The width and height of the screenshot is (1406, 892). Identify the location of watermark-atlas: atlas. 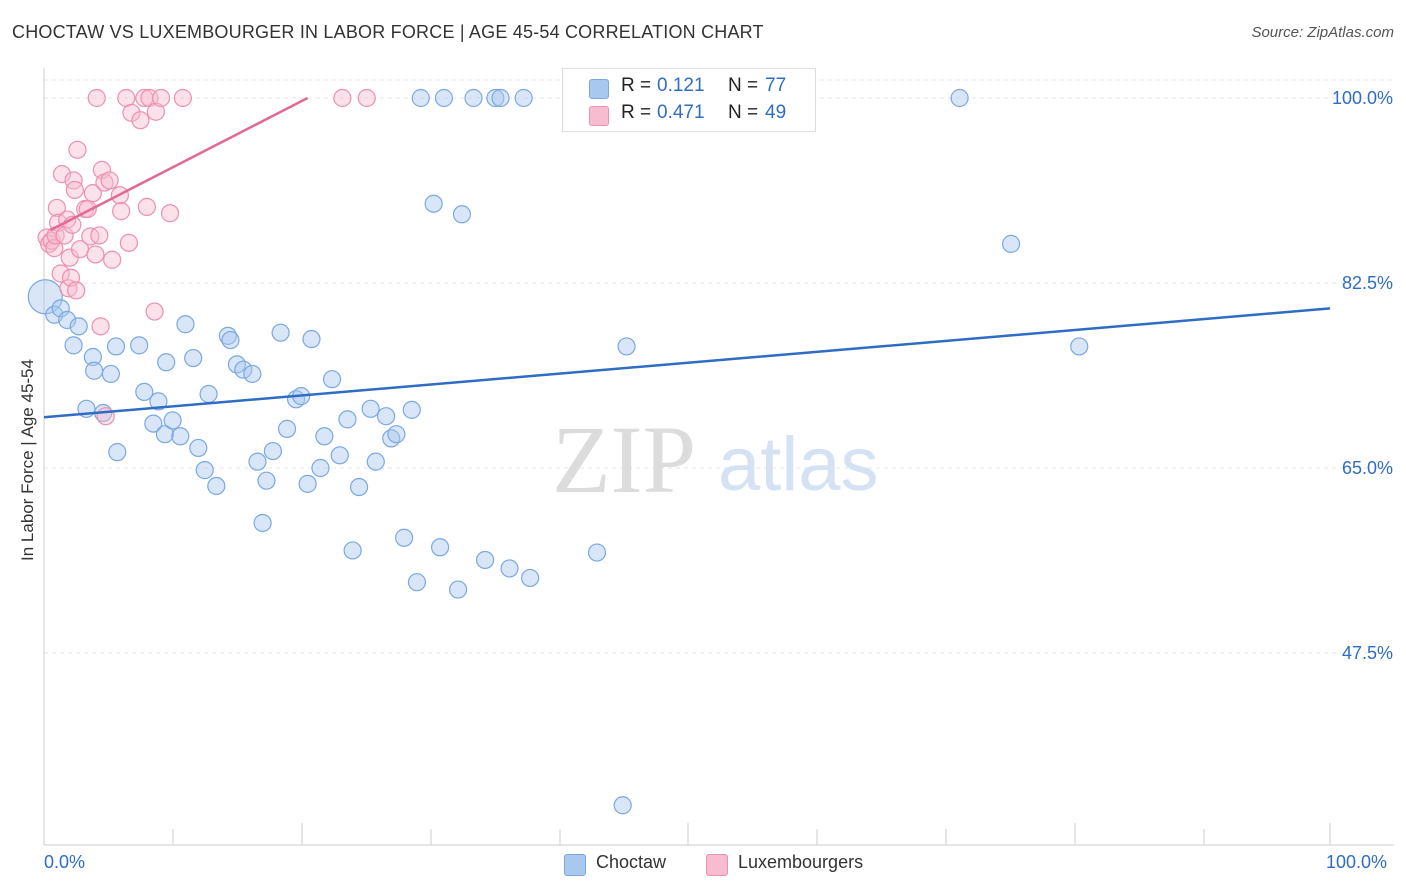
(798, 464).